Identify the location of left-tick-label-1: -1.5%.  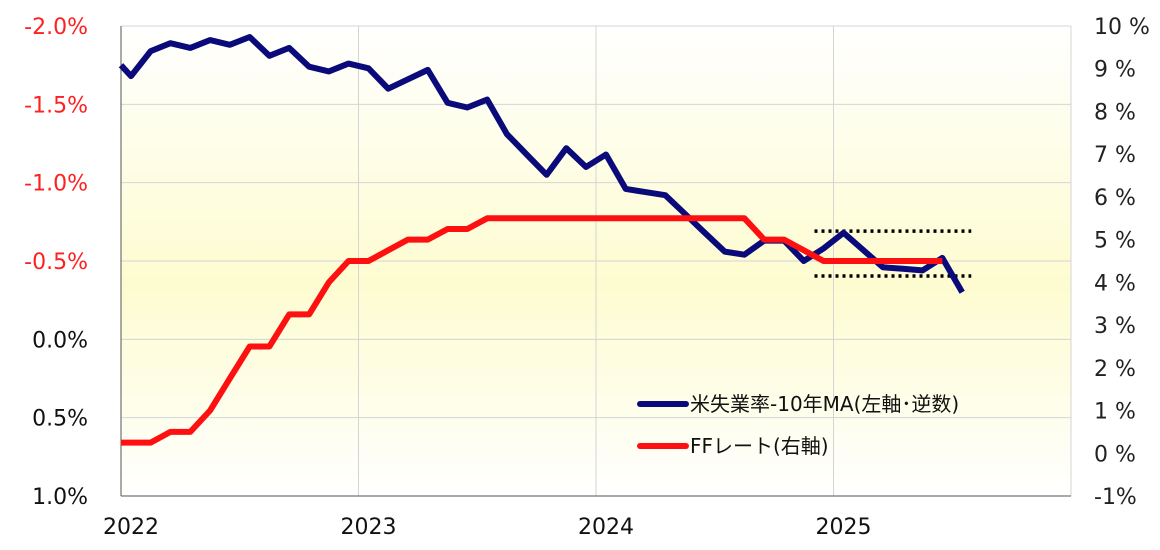
(56, 105).